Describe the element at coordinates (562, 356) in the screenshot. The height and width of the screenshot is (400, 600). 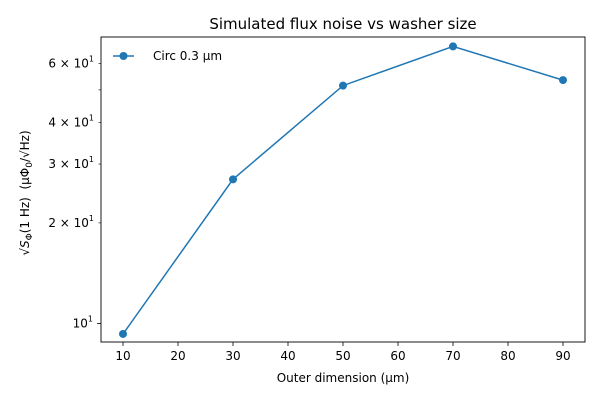
I see `x-tick-label: 90` at that location.